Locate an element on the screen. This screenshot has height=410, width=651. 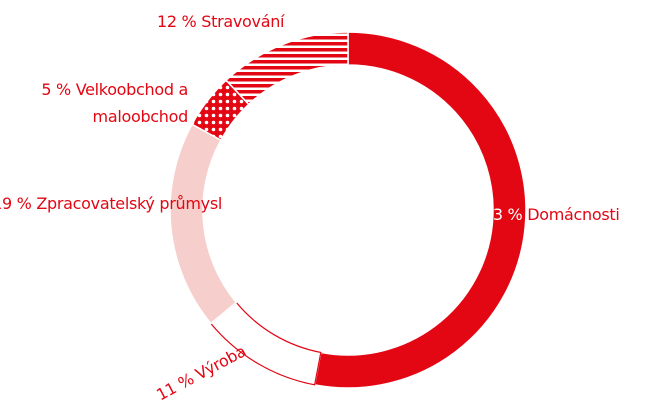
category-label: Velkoobchod a maloobchod is located at coordinates (132, 103).